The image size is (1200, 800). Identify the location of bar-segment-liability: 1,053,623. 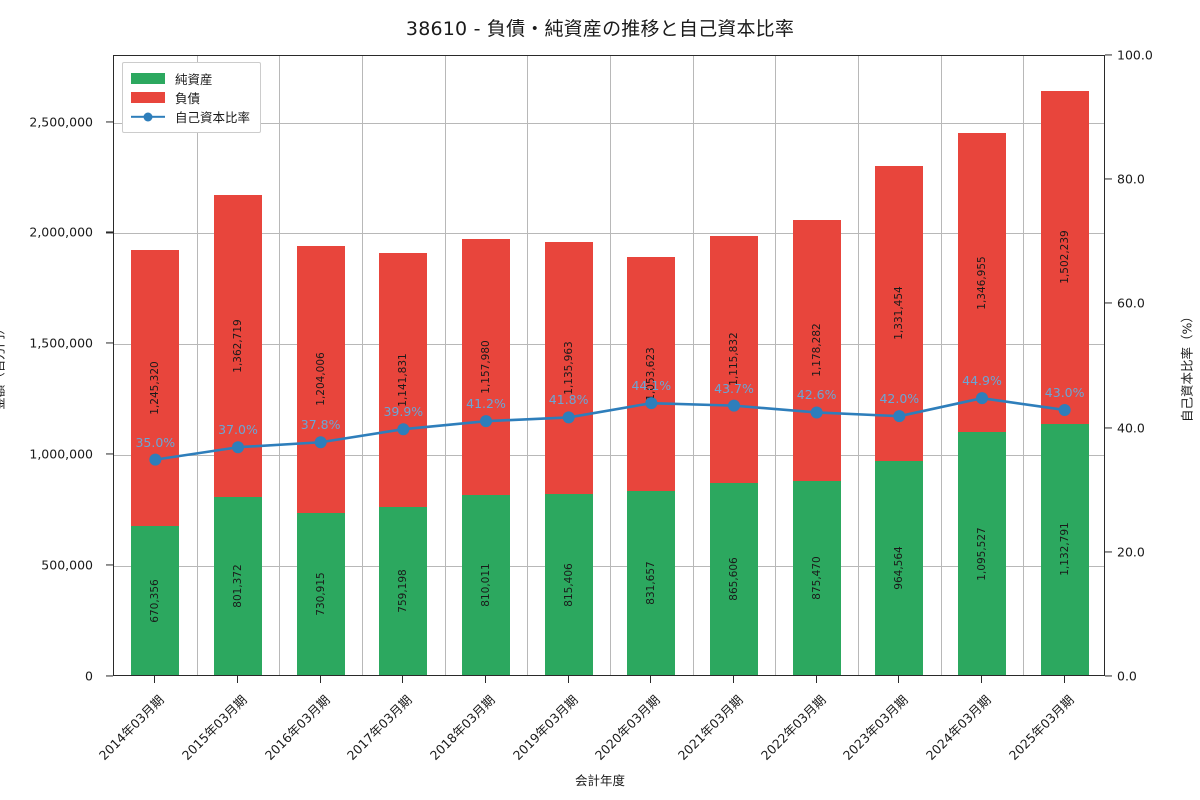
(651, 373).